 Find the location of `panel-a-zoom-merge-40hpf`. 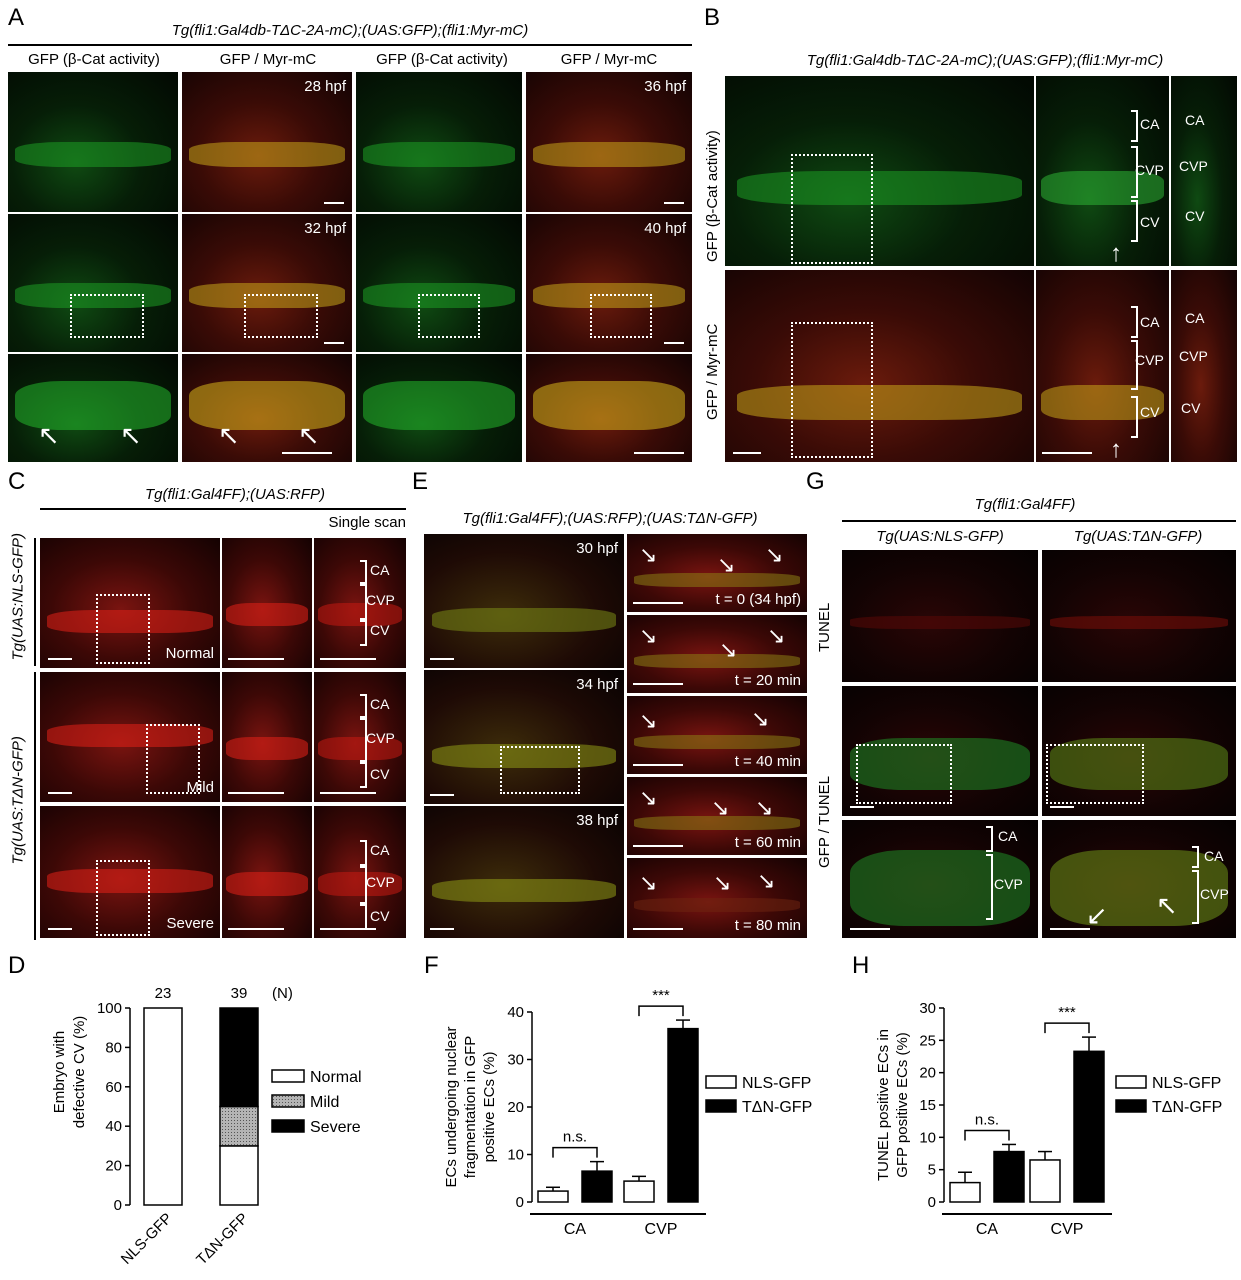

panel-a-zoom-merge-40hpf is located at coordinates (609, 408).